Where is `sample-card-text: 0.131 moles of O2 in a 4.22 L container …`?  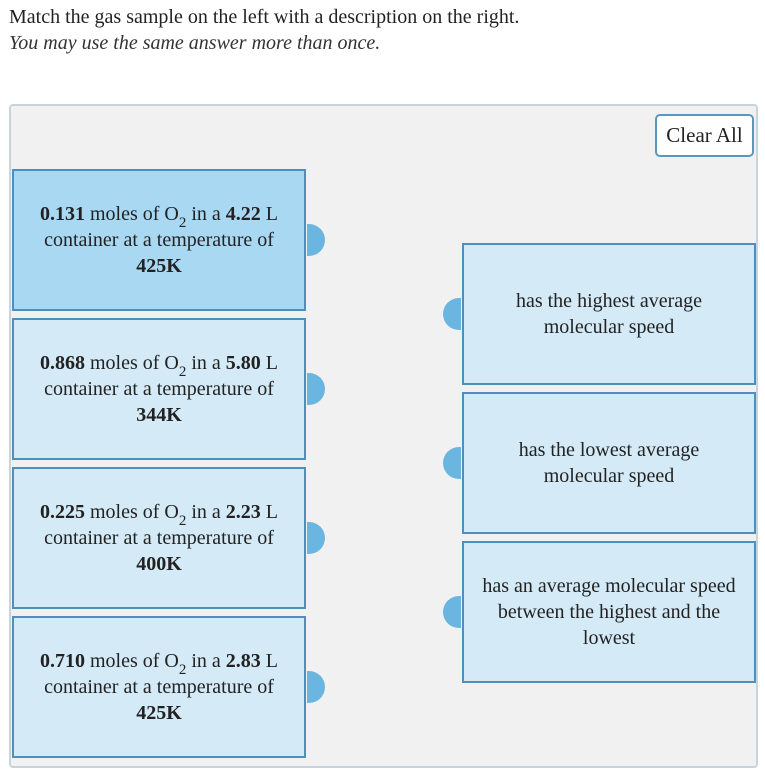 sample-card-text: 0.131 moles of O2 in a 4.22 L container … is located at coordinates (159, 240).